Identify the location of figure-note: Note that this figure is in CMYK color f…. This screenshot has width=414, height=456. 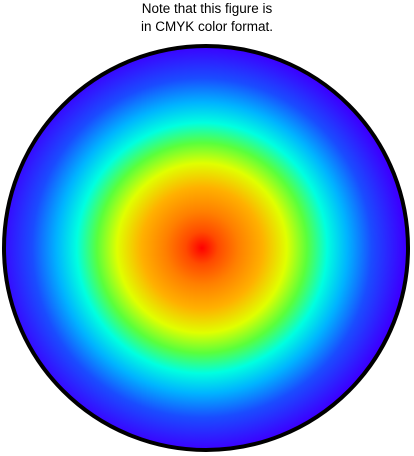
(207, 18).